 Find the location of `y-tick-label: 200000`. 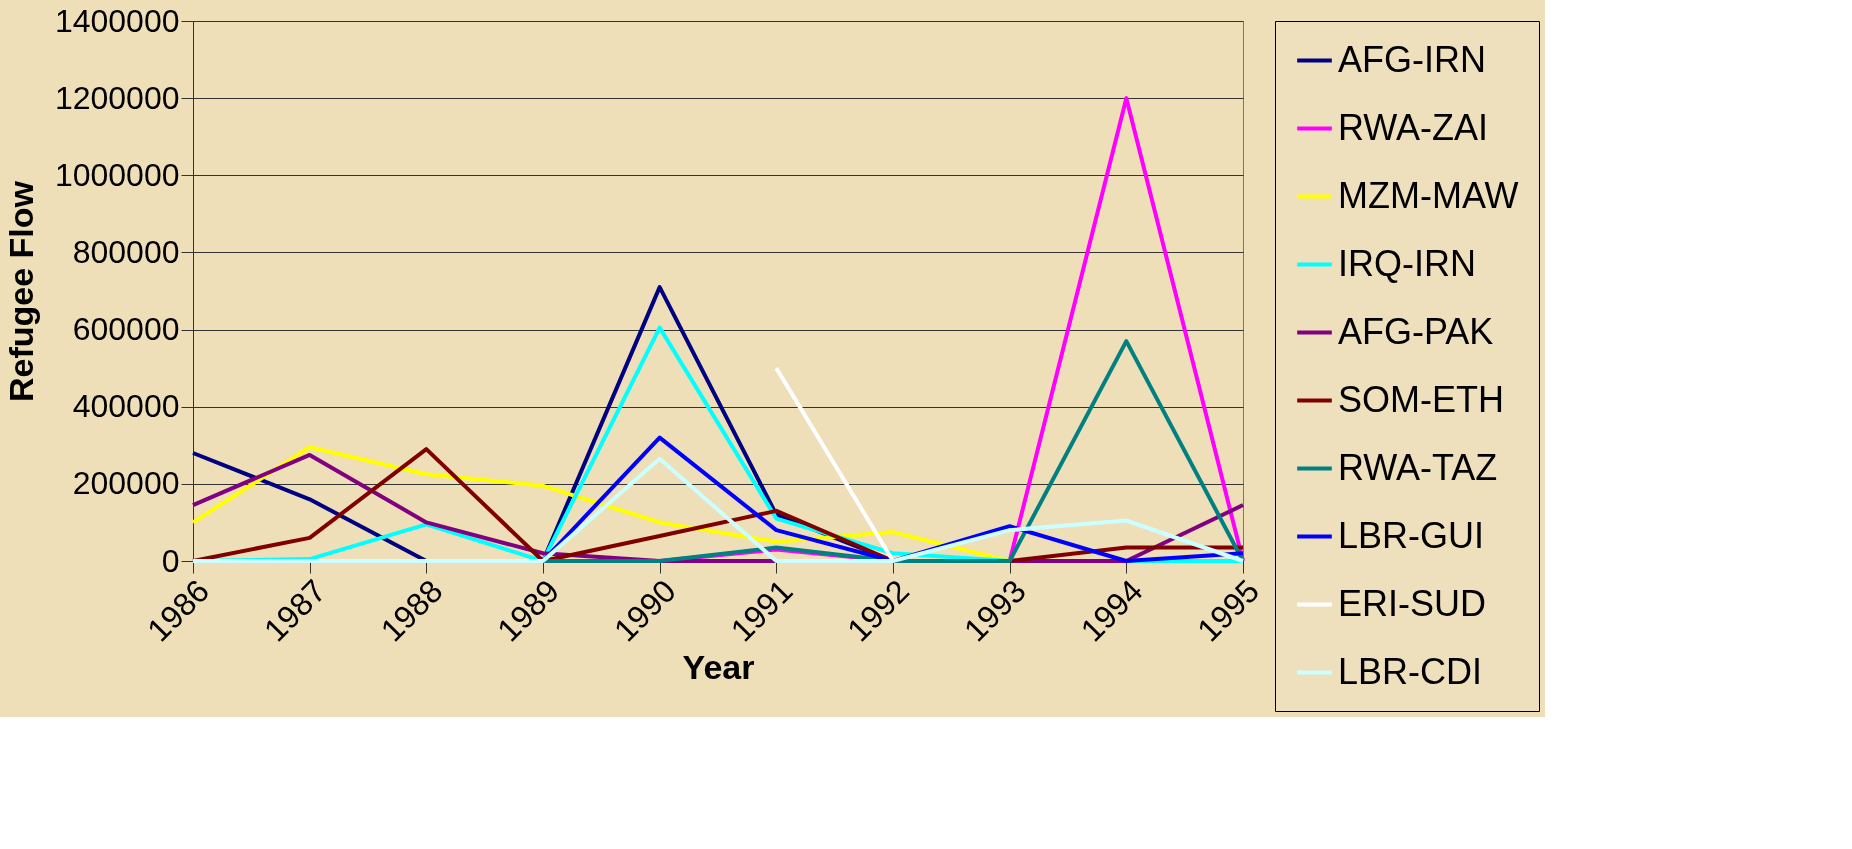

y-tick-label: 200000 is located at coordinates (126, 483).